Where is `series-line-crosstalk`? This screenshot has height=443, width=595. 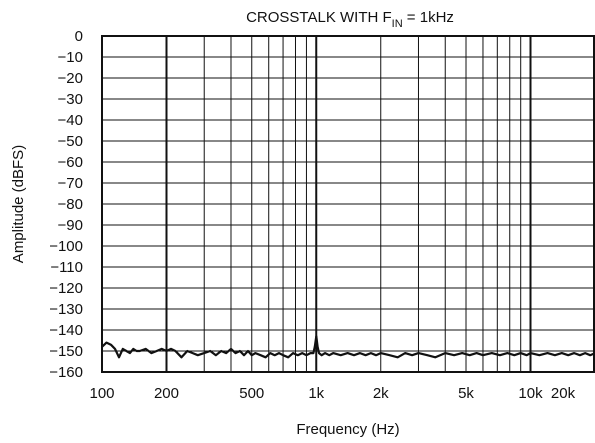 series-line-crosstalk is located at coordinates (348, 347).